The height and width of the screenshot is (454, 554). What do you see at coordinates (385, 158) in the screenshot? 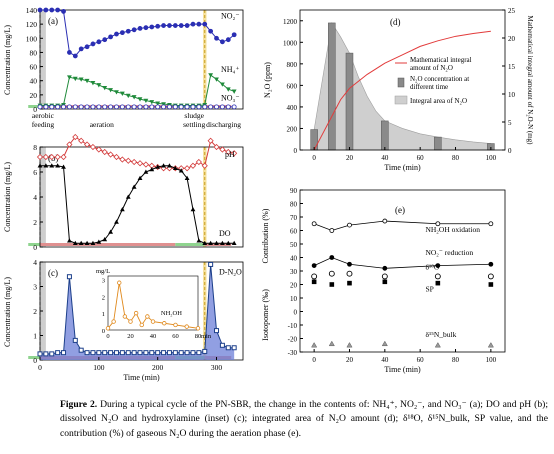
I see `x-tick-label: 40` at bounding box center [385, 158].